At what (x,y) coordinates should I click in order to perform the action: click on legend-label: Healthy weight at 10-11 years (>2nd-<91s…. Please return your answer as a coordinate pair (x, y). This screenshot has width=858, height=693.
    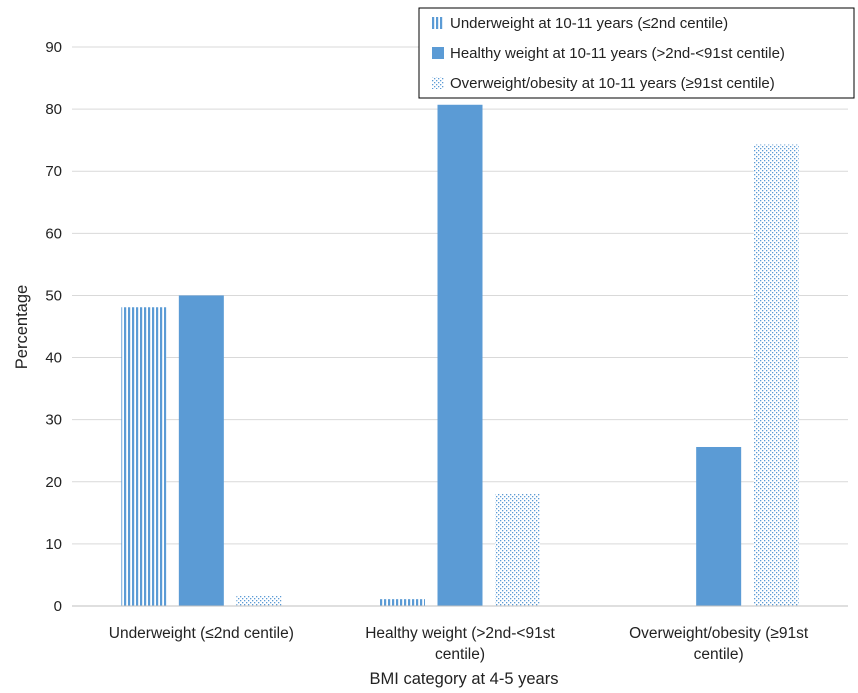
    Looking at the image, I should click on (617, 53).